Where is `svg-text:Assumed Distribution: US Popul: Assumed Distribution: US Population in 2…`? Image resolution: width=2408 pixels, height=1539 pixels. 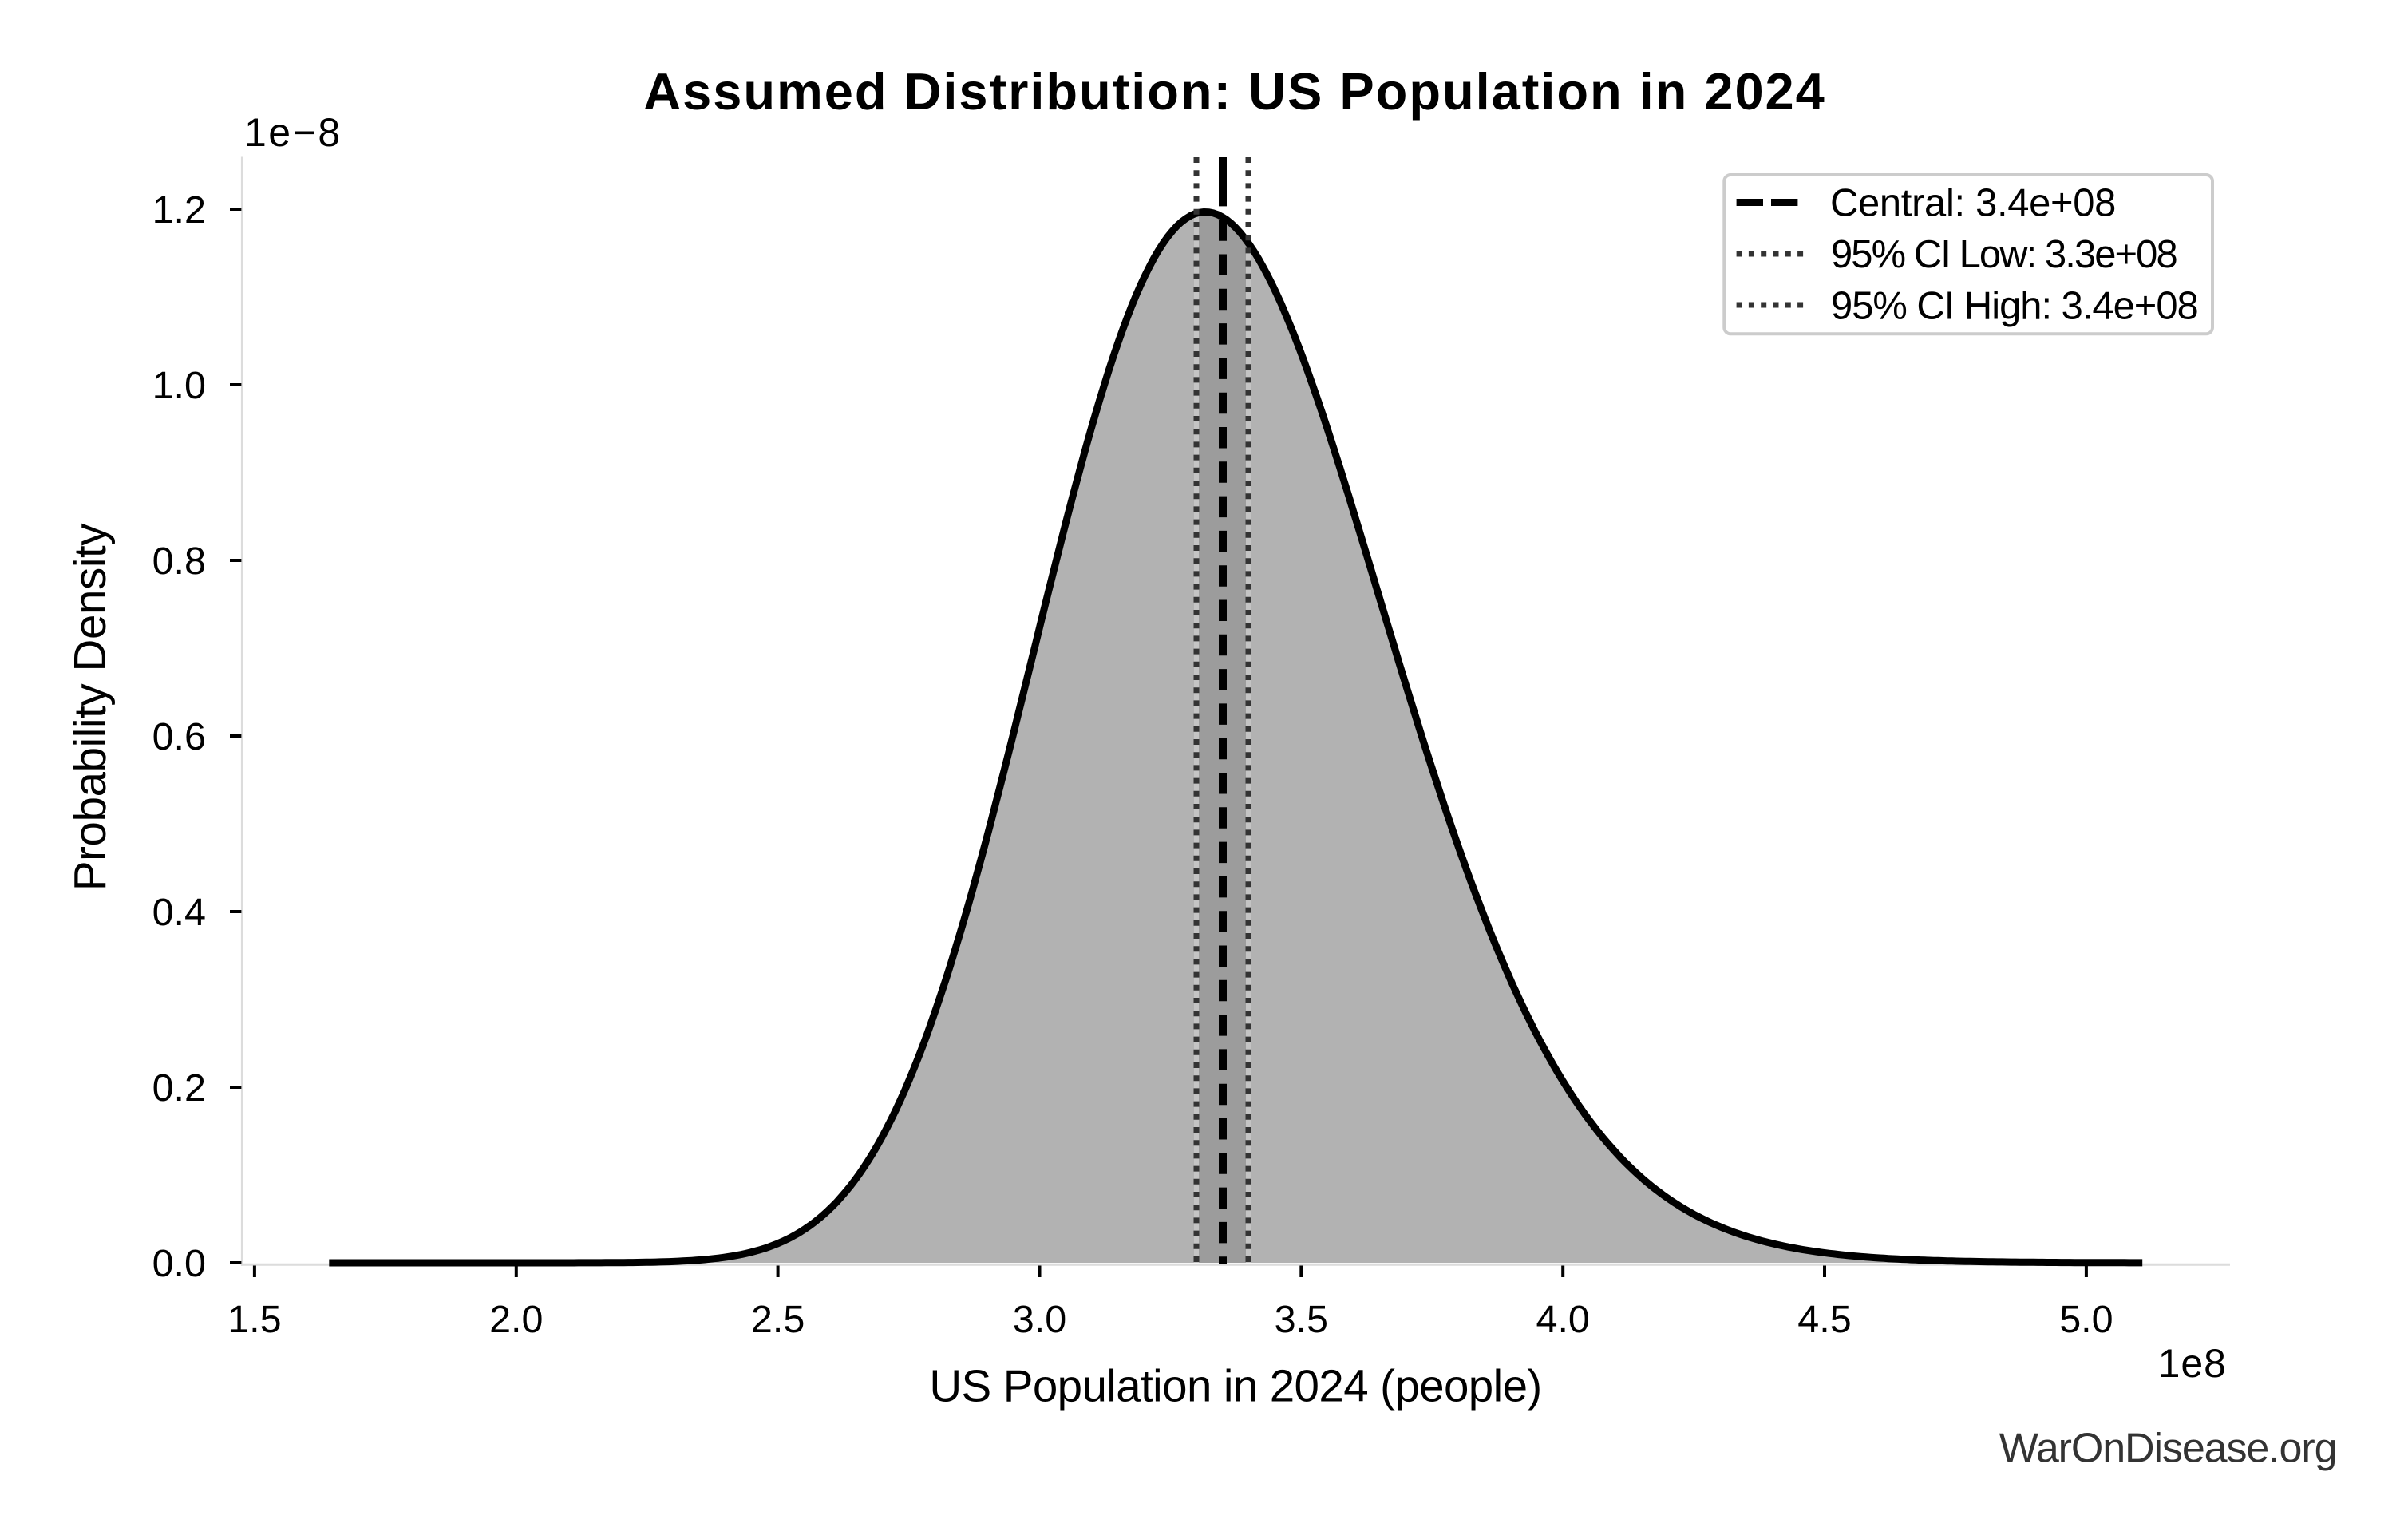
svg-text:Assumed Distribution: US Popul: Assumed Distribution: US Population in 2… is located at coordinates (1234, 91).